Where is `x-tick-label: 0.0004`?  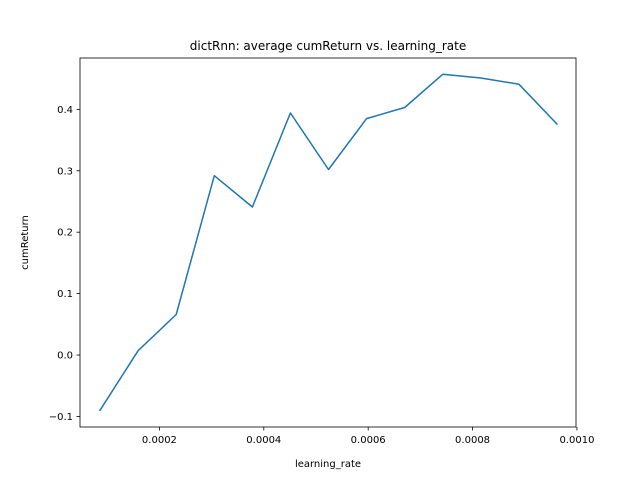 x-tick-label: 0.0004 is located at coordinates (263, 440).